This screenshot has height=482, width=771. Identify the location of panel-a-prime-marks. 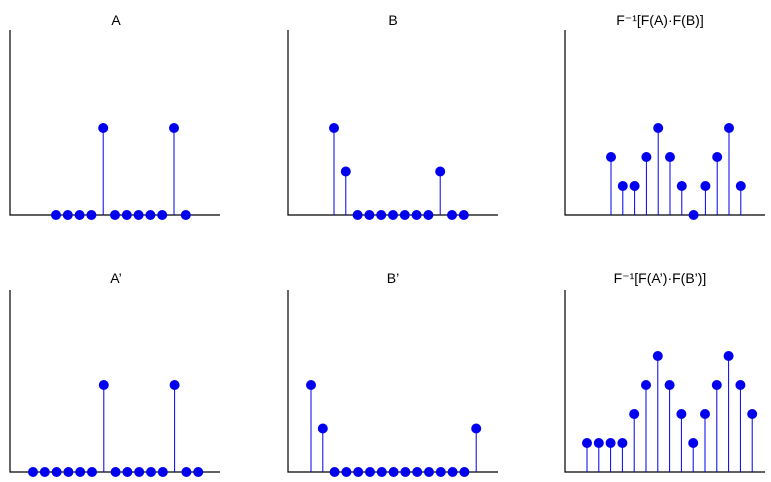
(116, 428).